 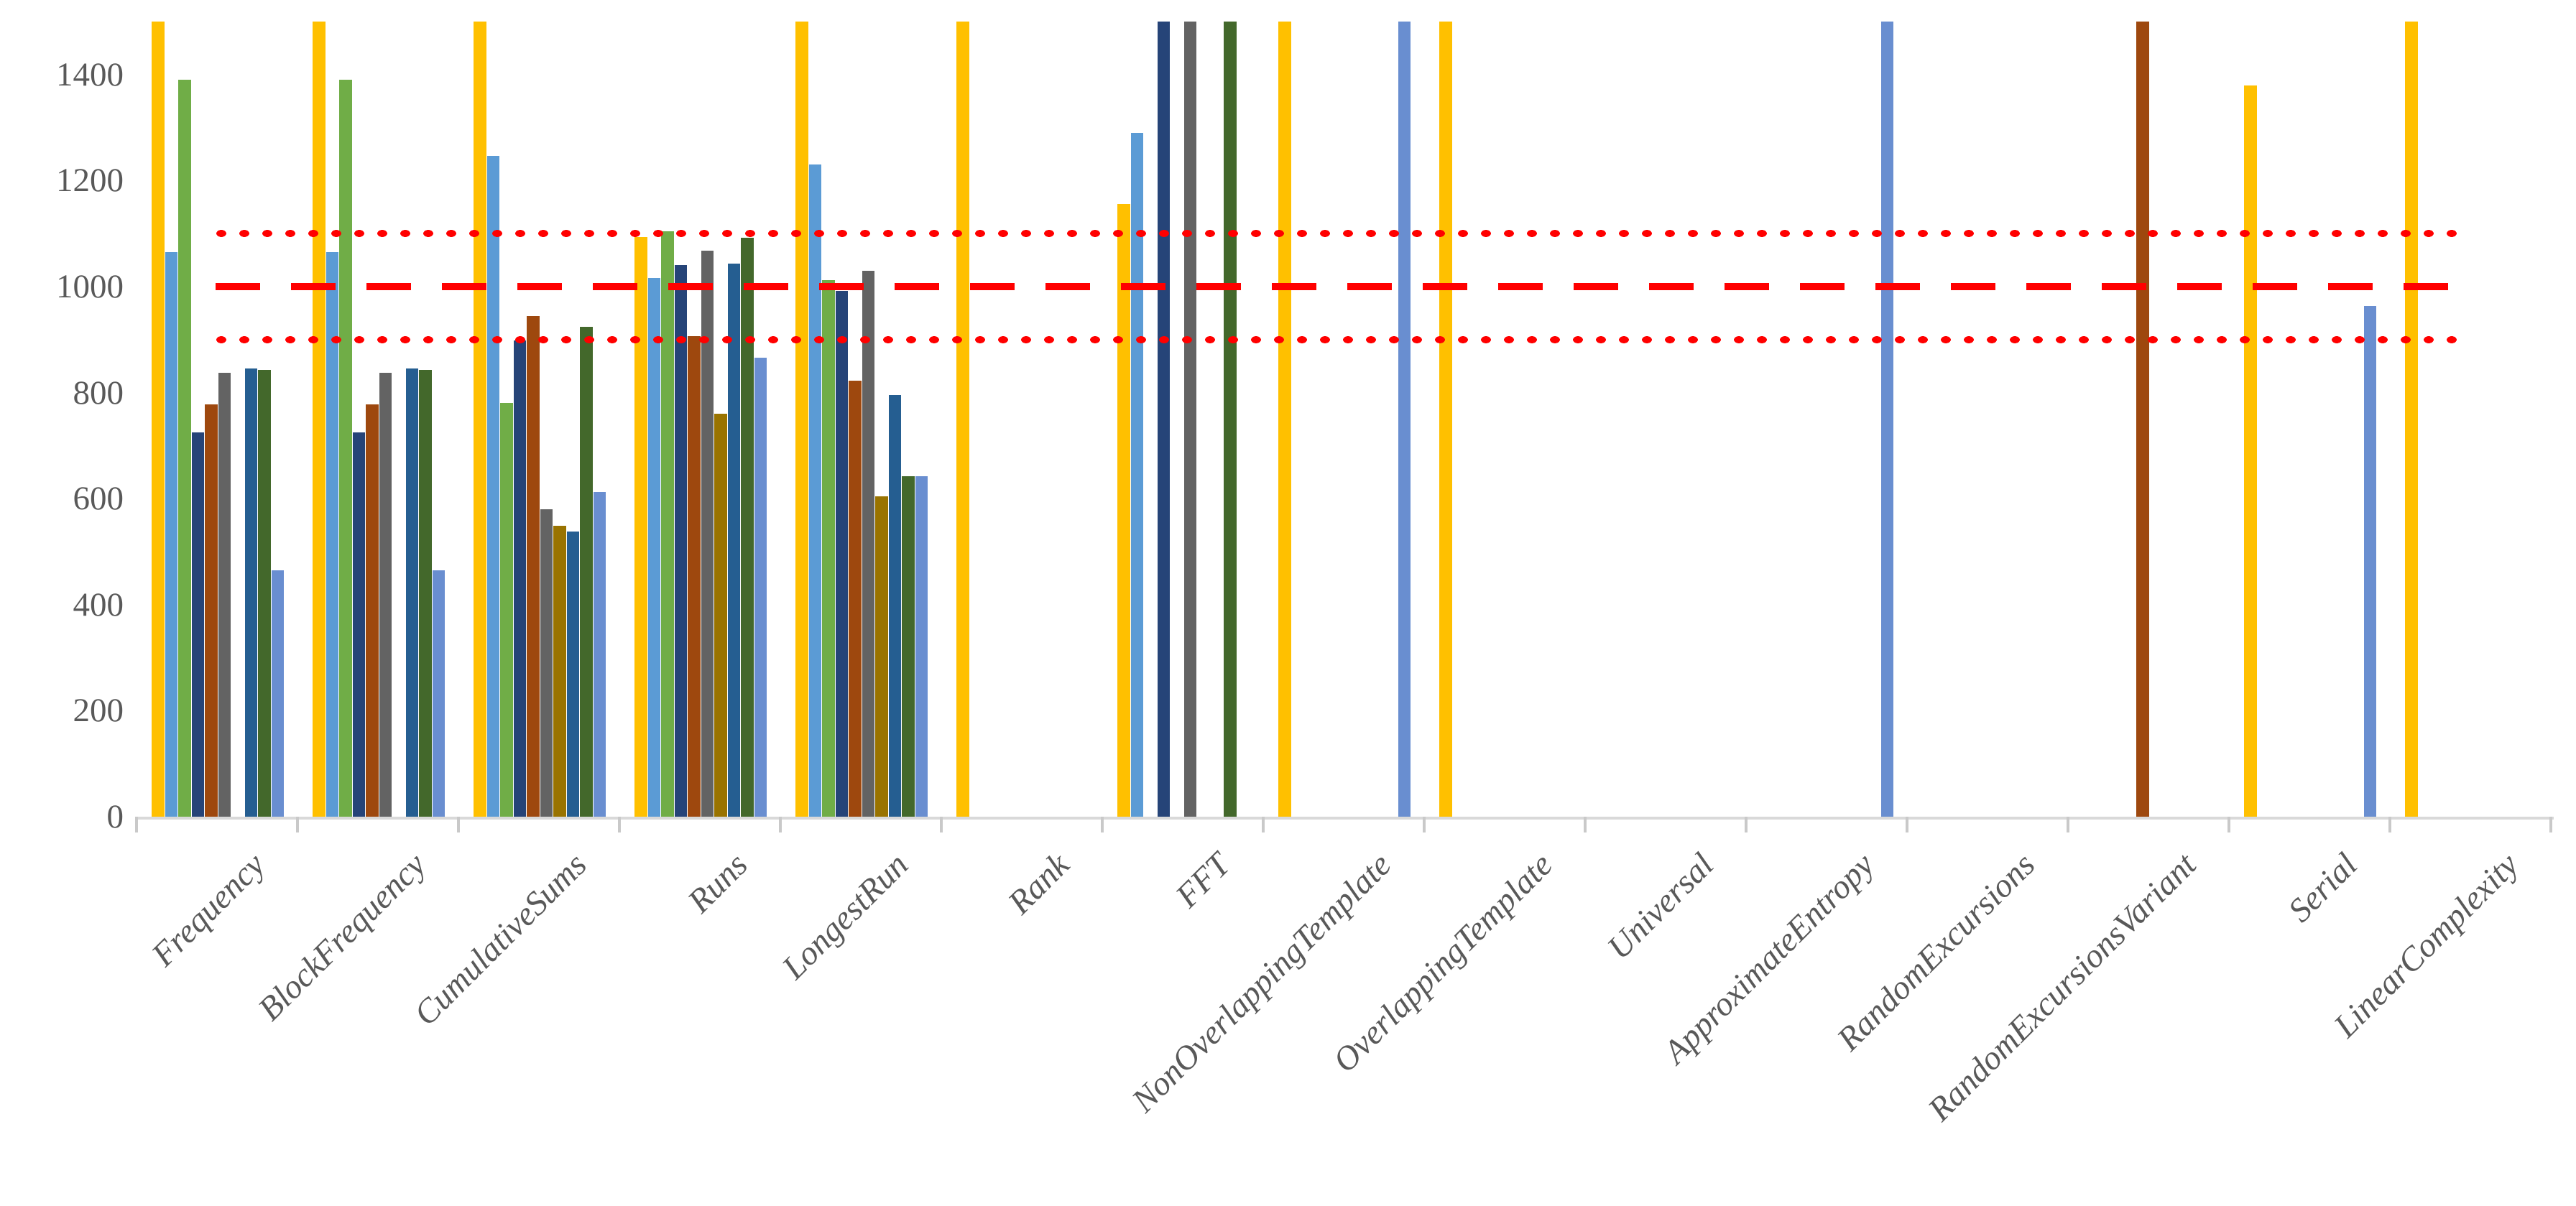 I want to click on bar-dark-green-CumulativeSums, so click(x=586, y=572).